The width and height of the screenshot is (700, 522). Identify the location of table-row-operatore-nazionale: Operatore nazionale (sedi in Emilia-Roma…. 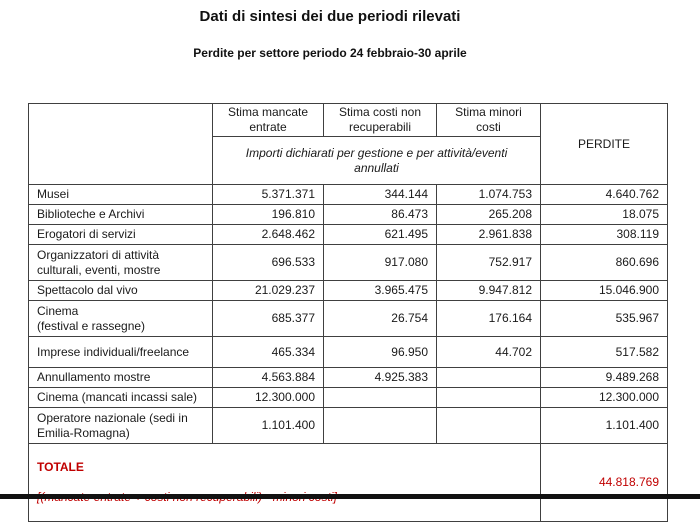
(348, 425).